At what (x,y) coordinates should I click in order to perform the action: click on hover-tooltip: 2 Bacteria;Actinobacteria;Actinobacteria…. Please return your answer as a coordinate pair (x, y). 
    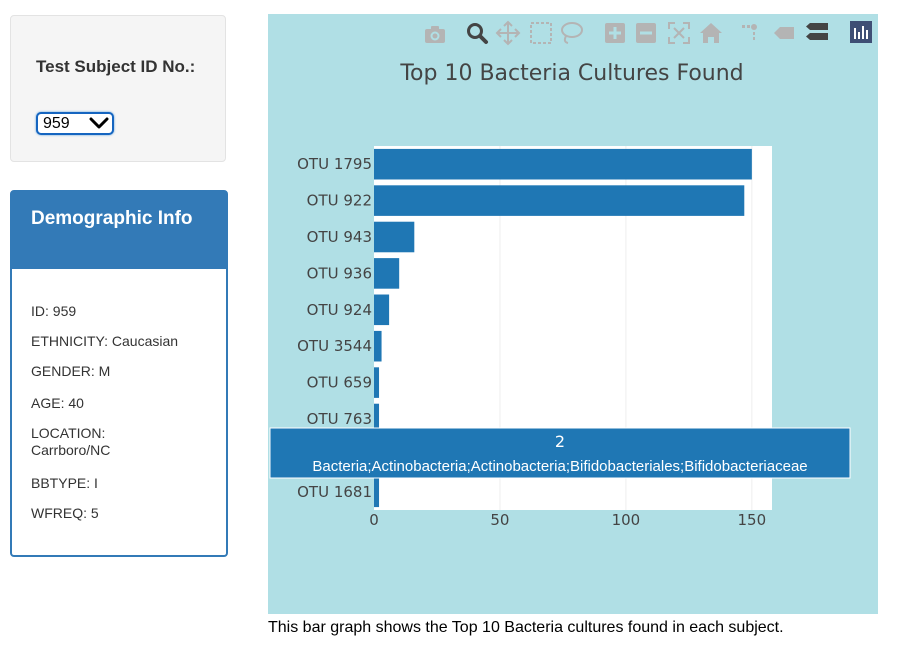
    Looking at the image, I should click on (560, 453).